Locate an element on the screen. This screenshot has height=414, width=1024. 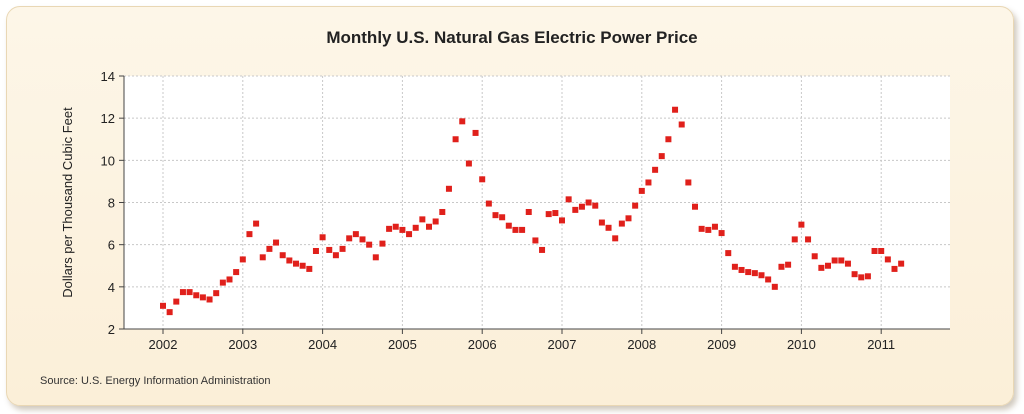
x-tick-label: 2005 is located at coordinates (402, 344).